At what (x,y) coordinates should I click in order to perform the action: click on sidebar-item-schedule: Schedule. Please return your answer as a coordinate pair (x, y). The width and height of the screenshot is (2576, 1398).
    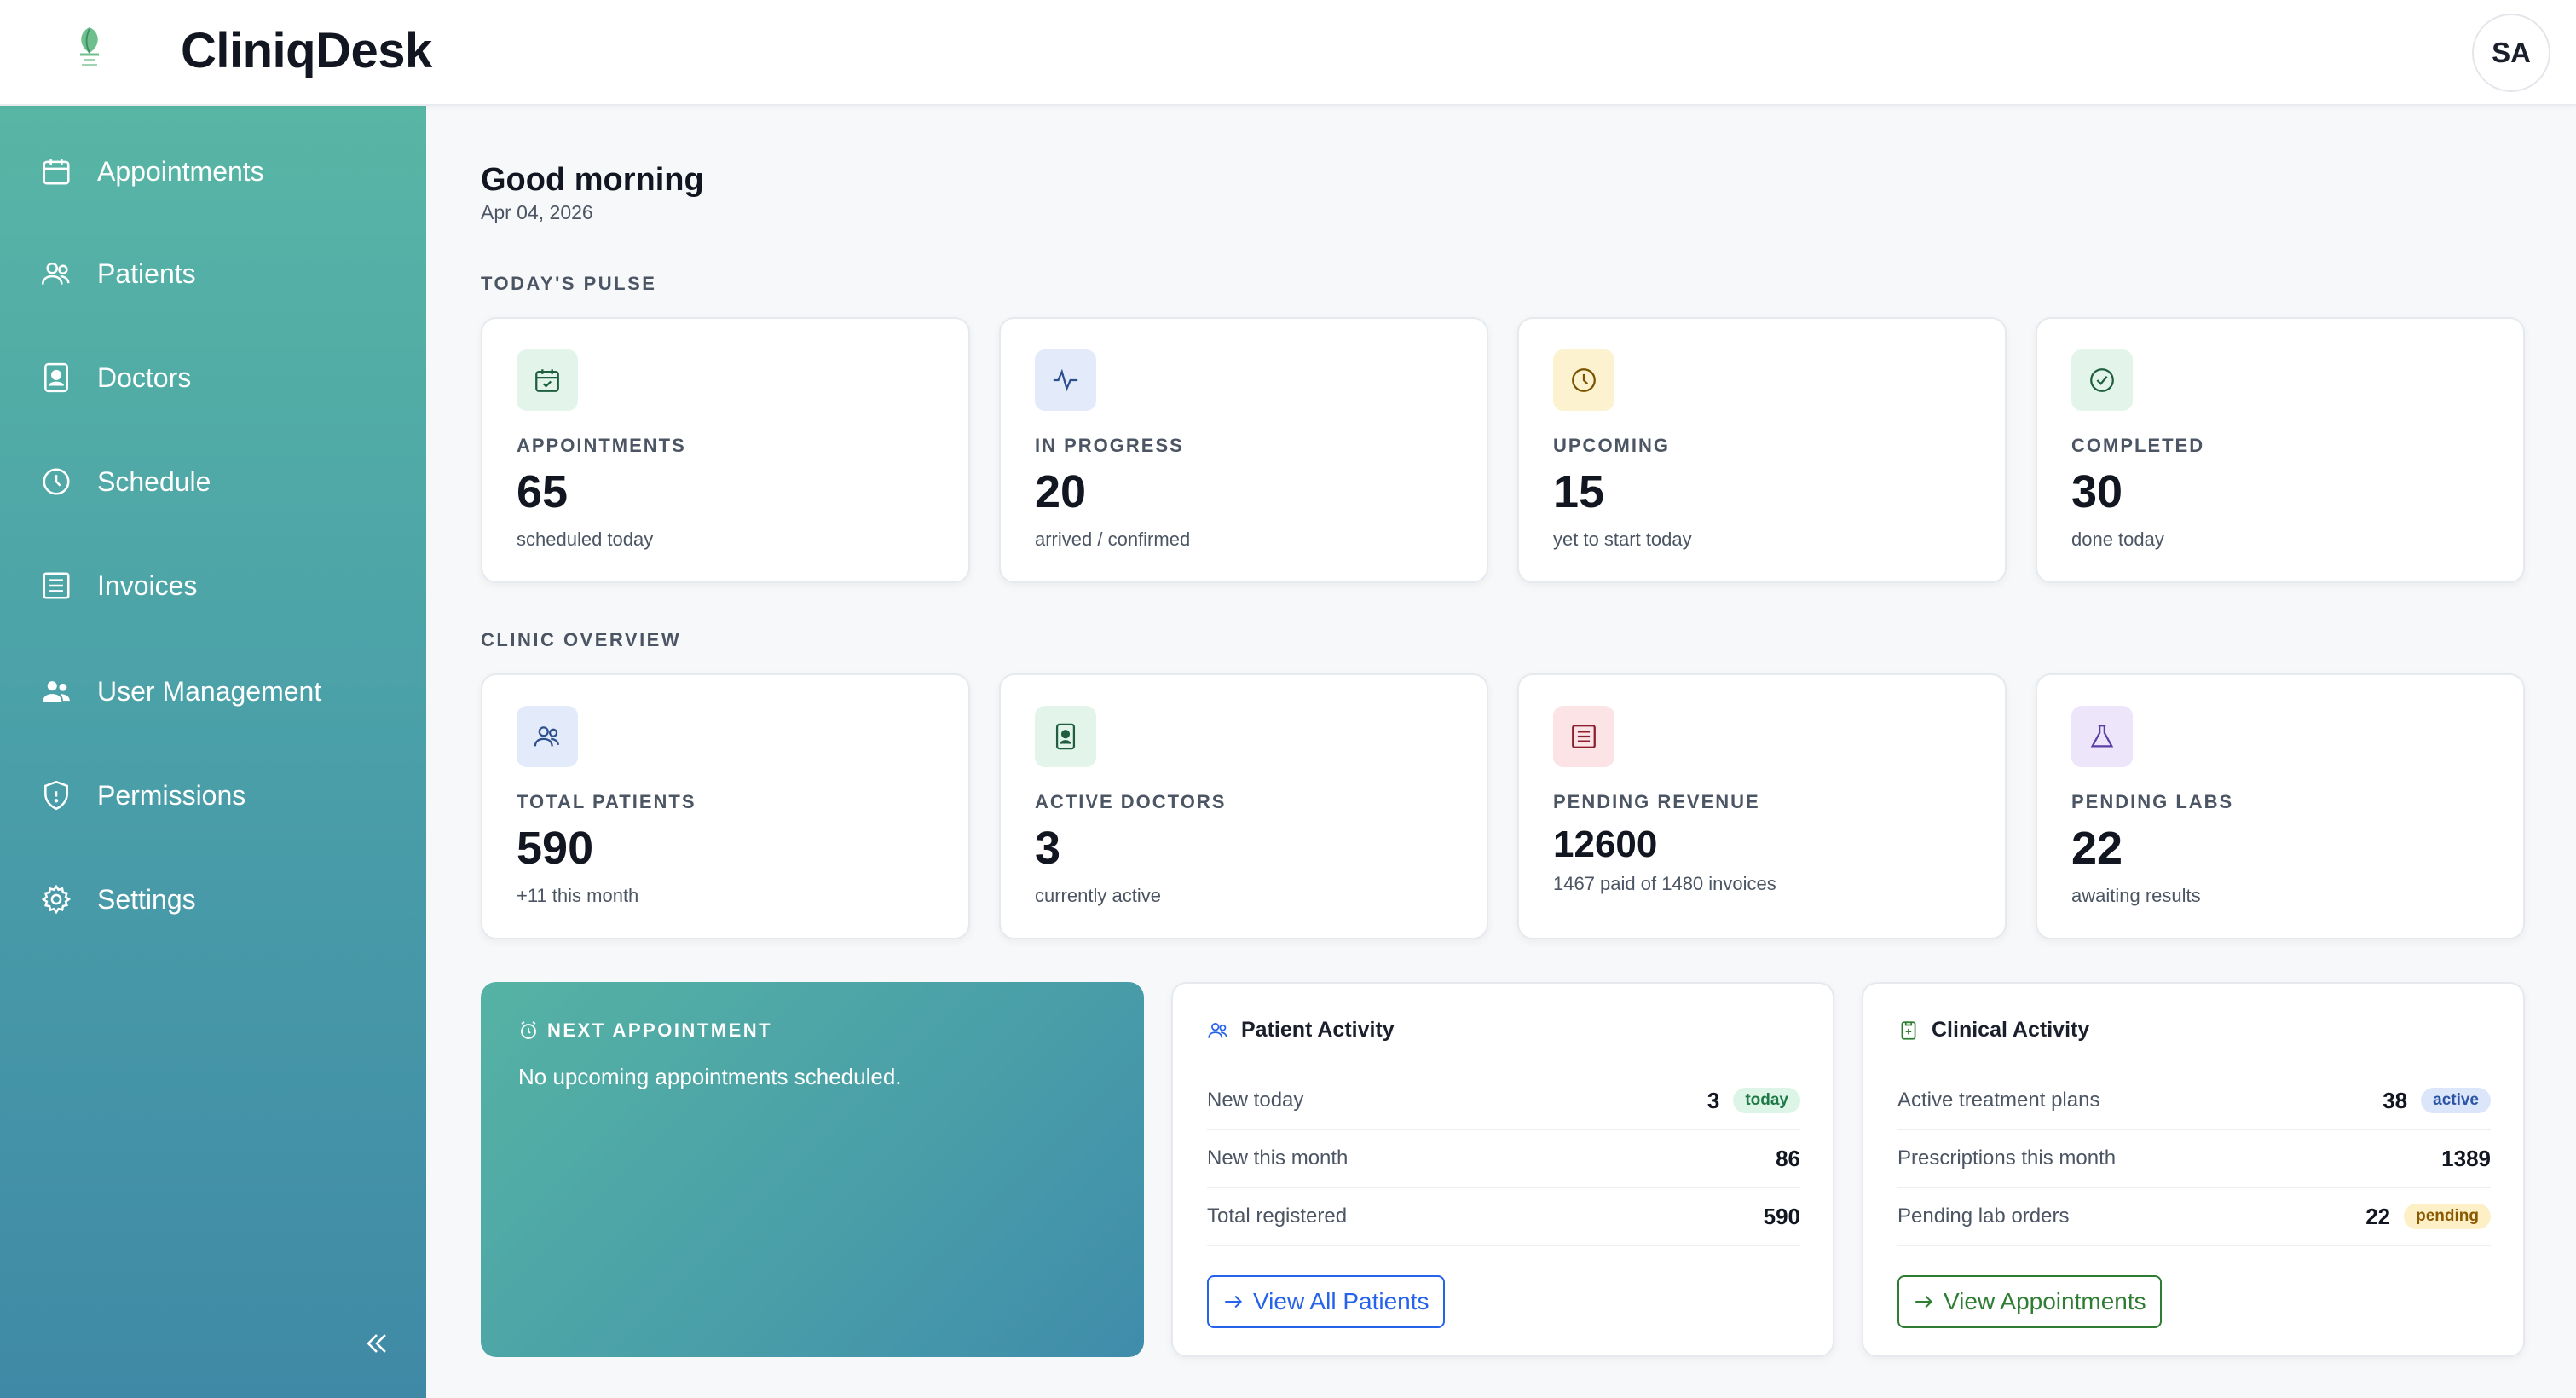
    Looking at the image, I should click on (213, 481).